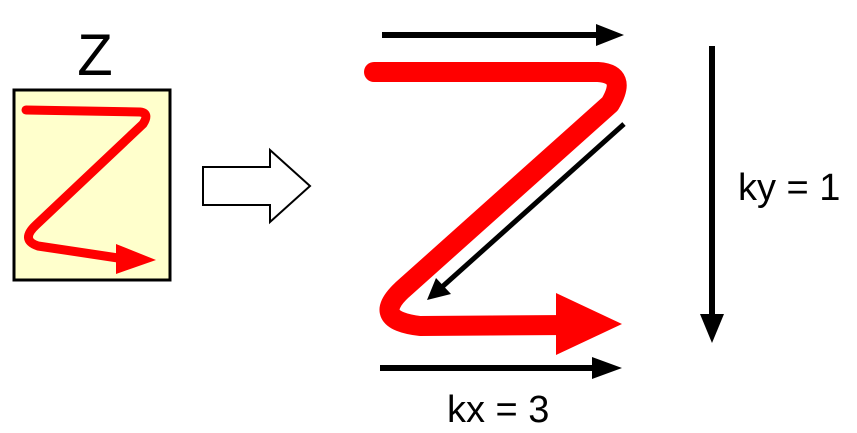 Image resolution: width=857 pixels, height=433 pixels. What do you see at coordinates (257, 186) in the screenshot?
I see `hollow-right-arrow-icon` at bounding box center [257, 186].